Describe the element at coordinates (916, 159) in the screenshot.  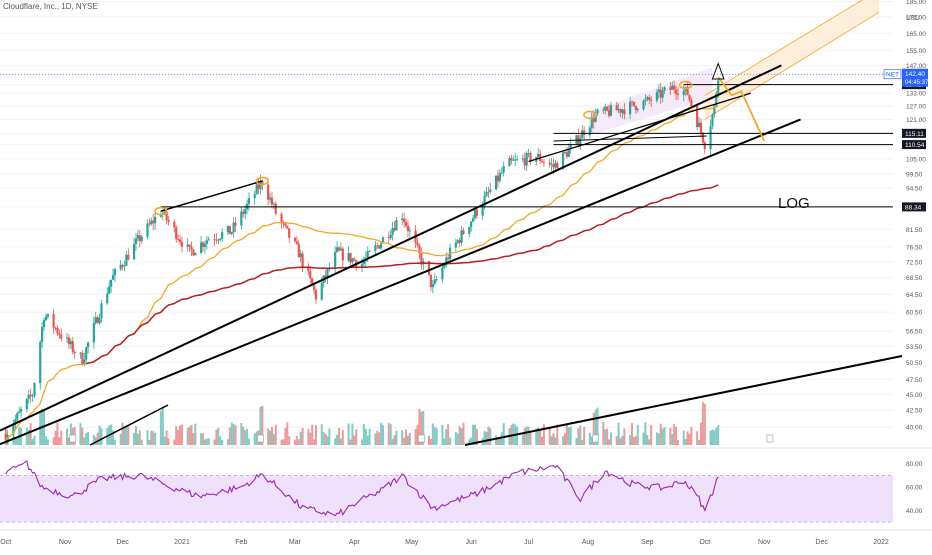
I see `price-tick-label: 105.00` at that location.